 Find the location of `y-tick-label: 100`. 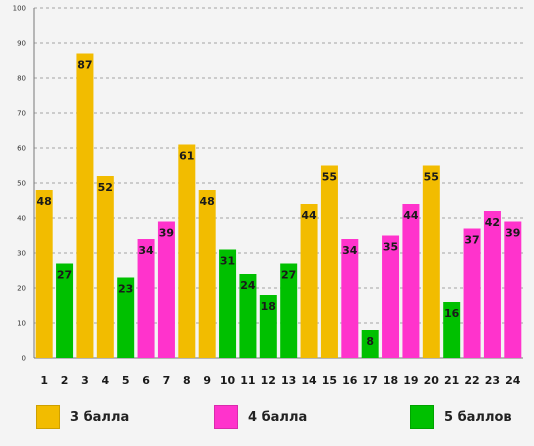

y-tick-label: 100 is located at coordinates (19, 9).